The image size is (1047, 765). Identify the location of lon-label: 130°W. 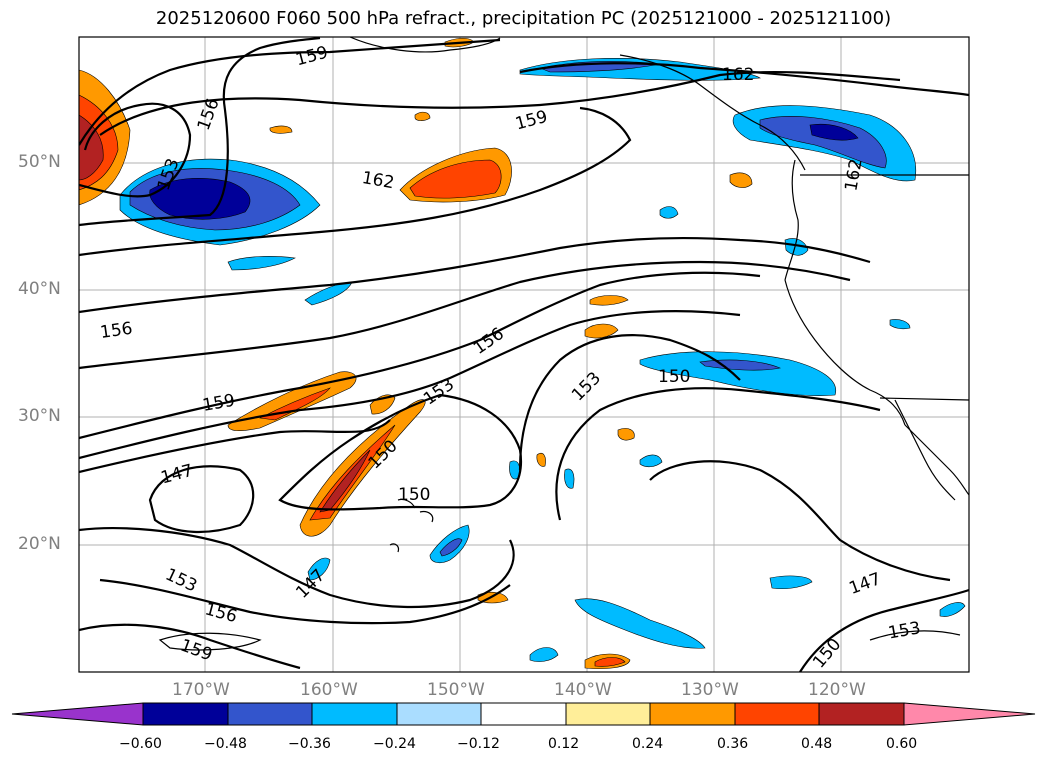
(710, 690).